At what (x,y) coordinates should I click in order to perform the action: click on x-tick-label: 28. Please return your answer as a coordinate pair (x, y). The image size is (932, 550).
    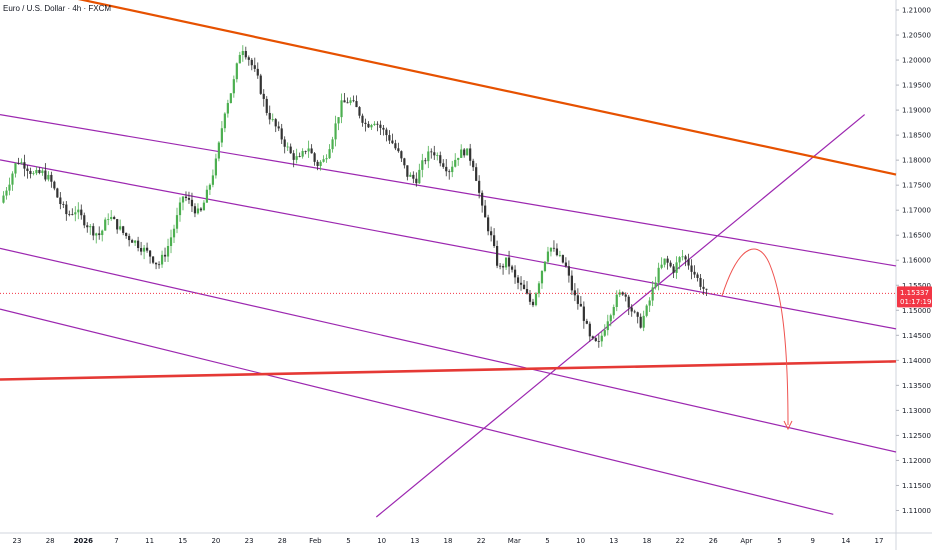
    Looking at the image, I should click on (50, 541).